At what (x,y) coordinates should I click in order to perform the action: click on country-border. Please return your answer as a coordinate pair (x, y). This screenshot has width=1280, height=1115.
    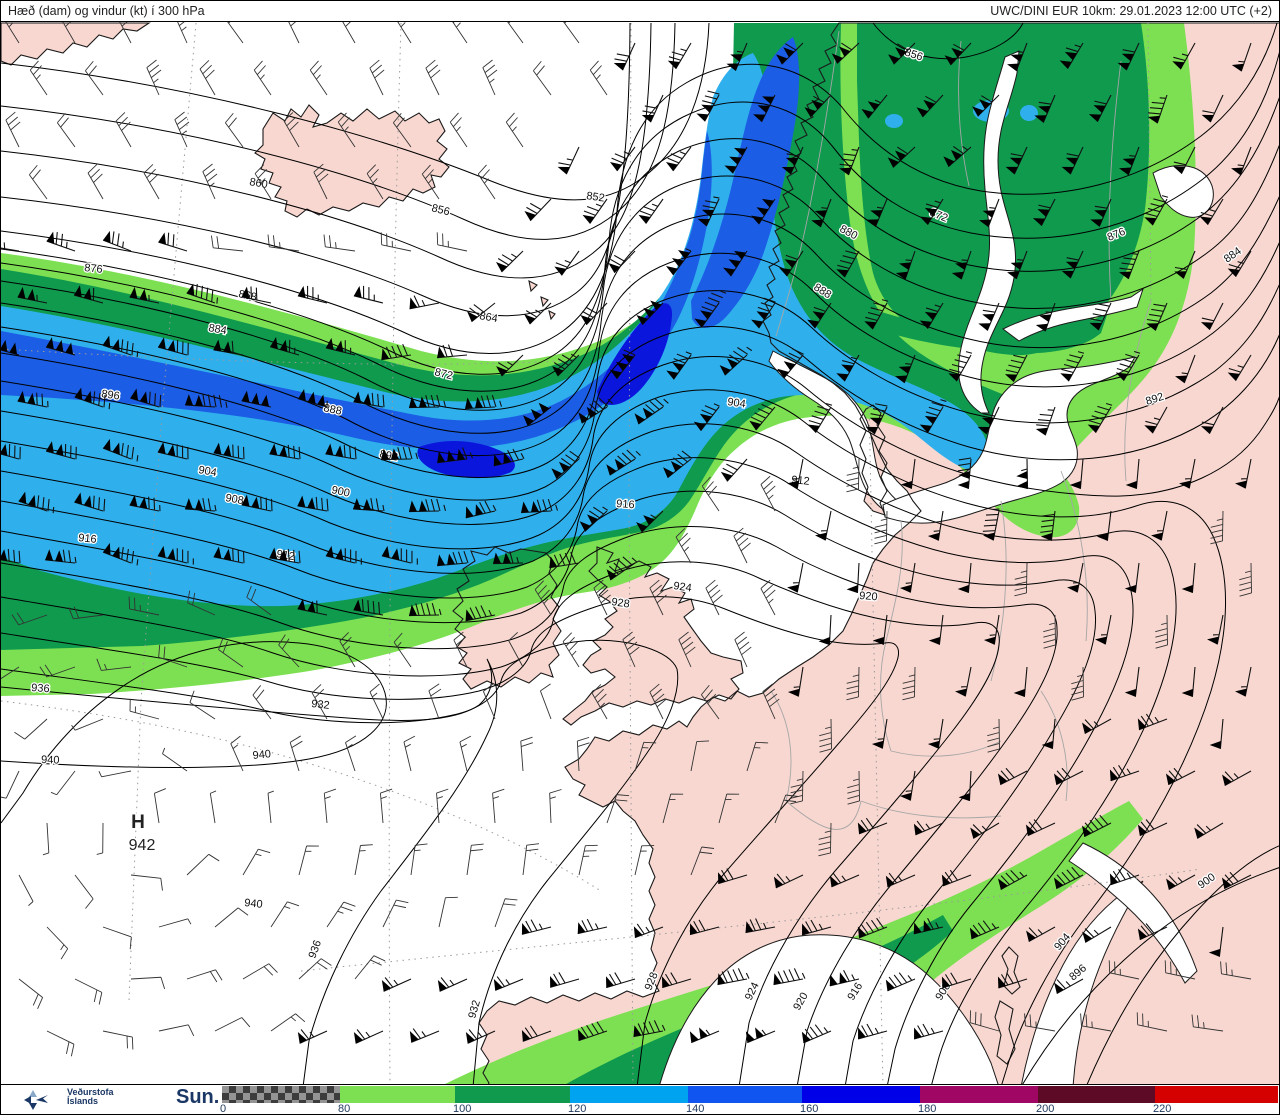
    Looking at the image, I should click on (931, 809).